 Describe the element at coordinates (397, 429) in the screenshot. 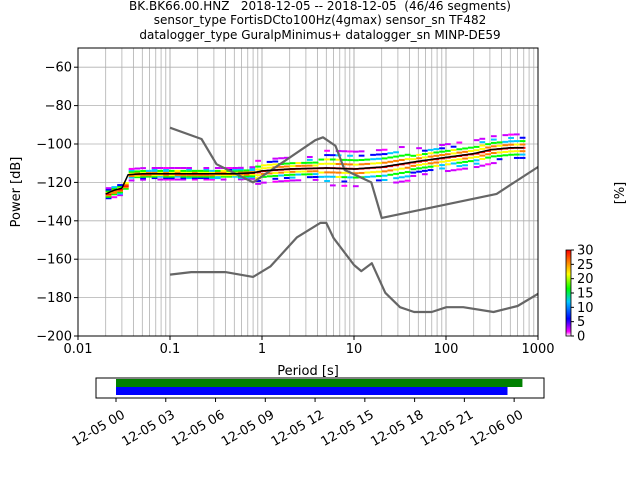

I see `timeline-tick-label: 12-05 18` at that location.